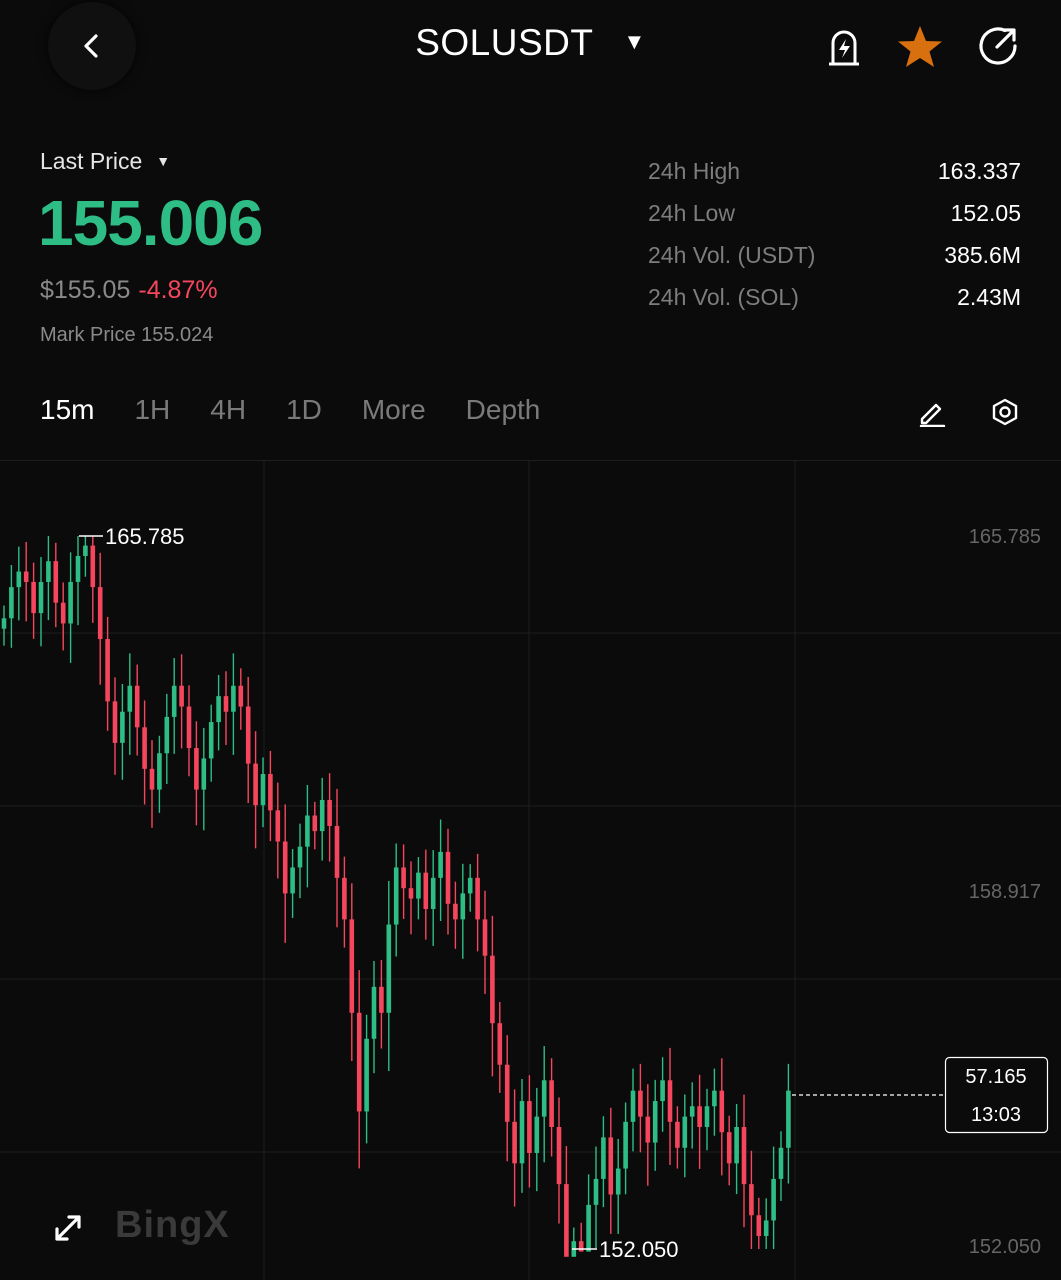 The width and height of the screenshot is (1061, 1280). What do you see at coordinates (503, 409) in the screenshot?
I see `tab-depth: Depth` at bounding box center [503, 409].